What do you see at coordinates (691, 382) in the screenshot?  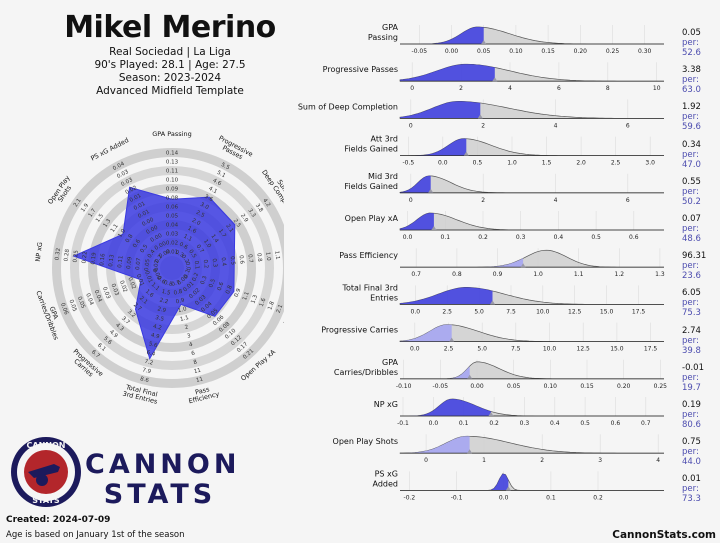 I see `panel-percentile: per: 19.7` at bounding box center [691, 382].